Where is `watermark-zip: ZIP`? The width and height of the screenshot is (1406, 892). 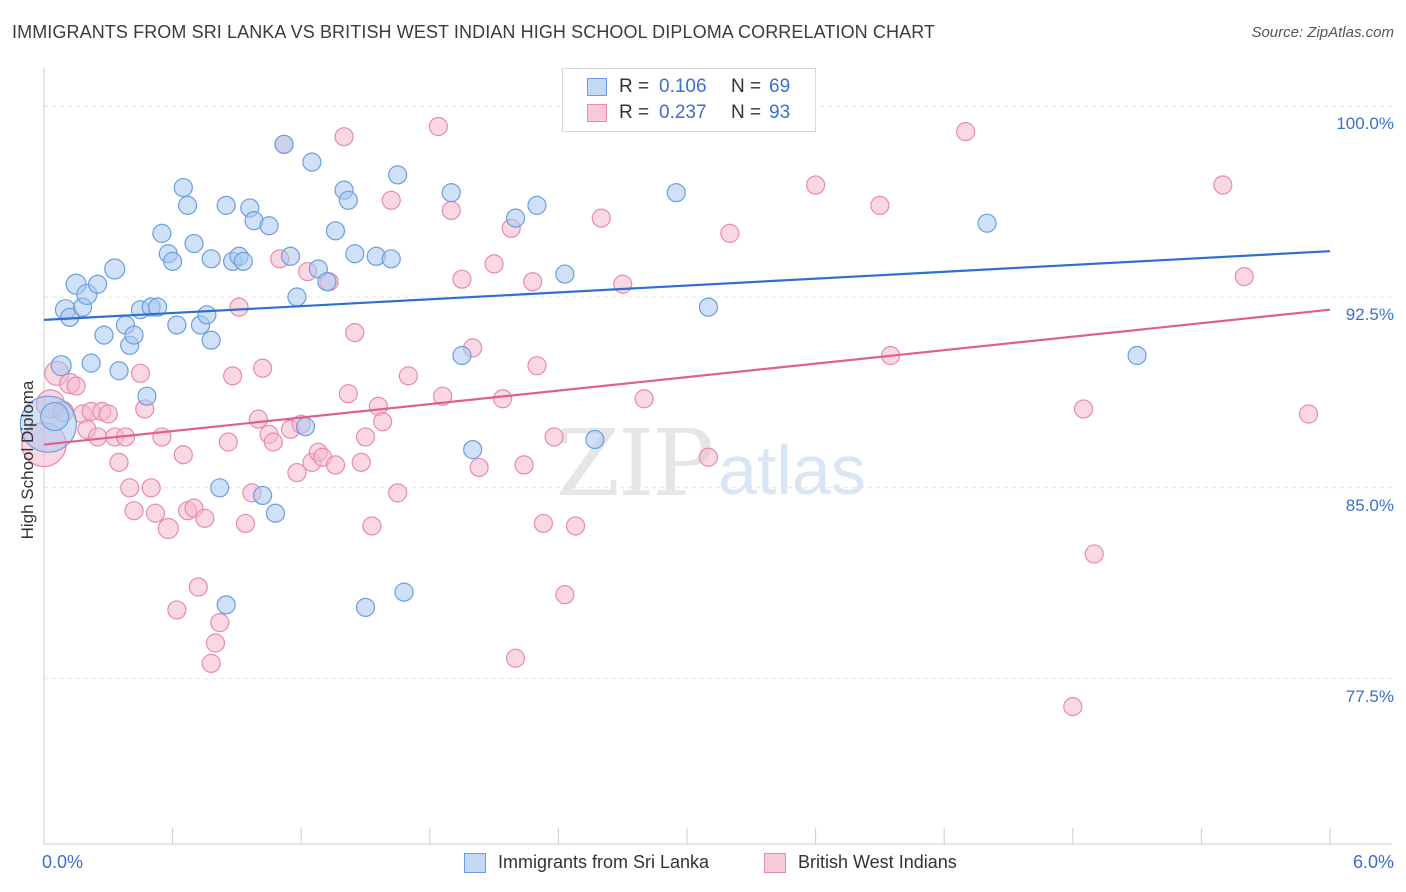
watermark-zip: ZIP is located at coordinates (635, 463).